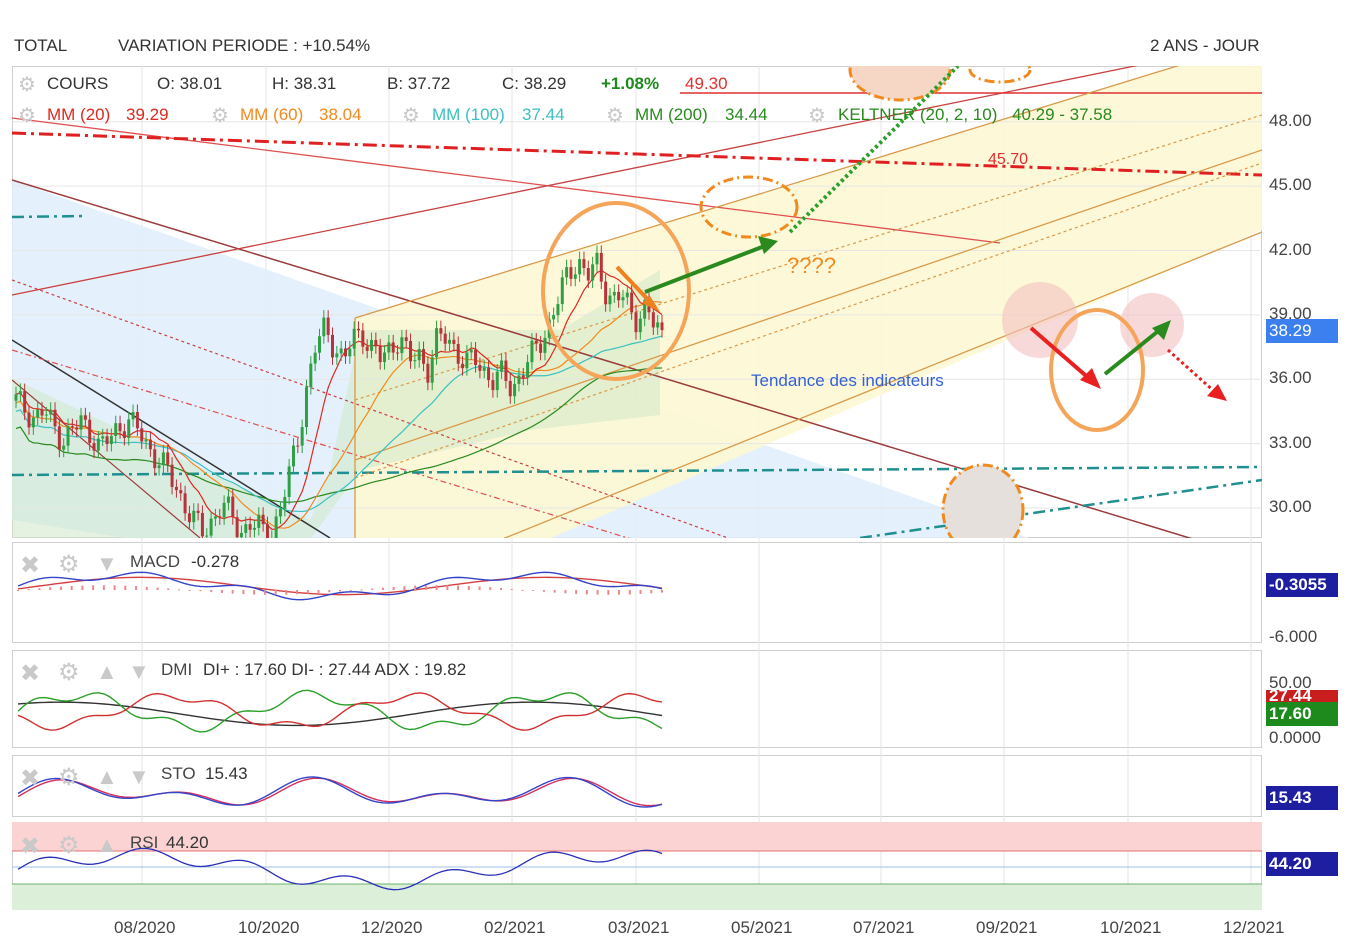 This screenshot has width=1366, height=942. I want to click on y-tick-label-3: 39.00, so click(1290, 313).